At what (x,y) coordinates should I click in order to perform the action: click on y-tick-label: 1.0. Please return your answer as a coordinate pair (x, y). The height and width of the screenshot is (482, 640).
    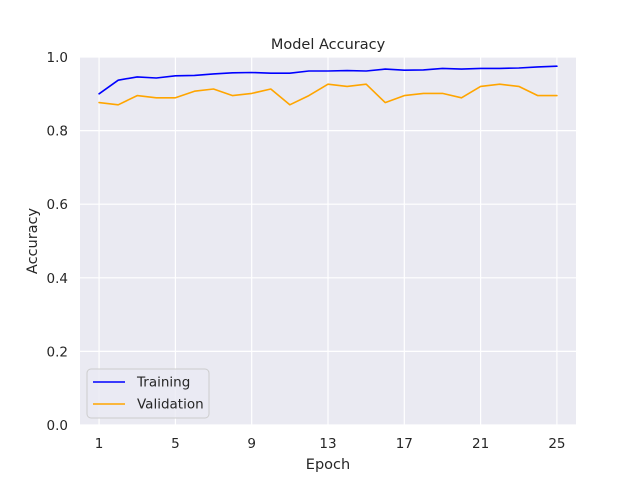
    Looking at the image, I should click on (57, 58).